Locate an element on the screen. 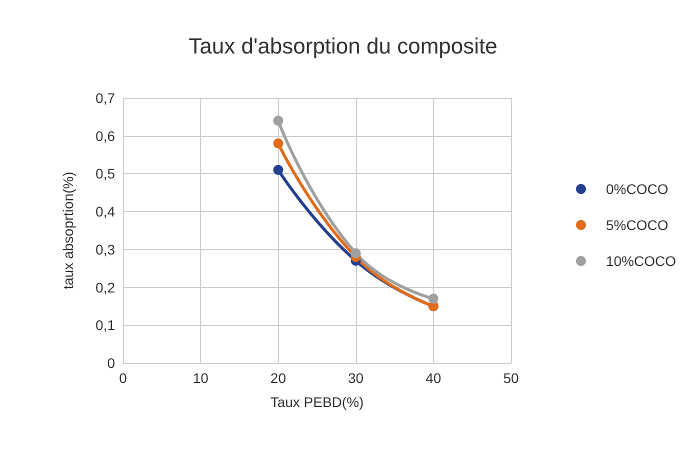 The width and height of the screenshot is (699, 450). y-tick-label: 0,1 is located at coordinates (106, 325).